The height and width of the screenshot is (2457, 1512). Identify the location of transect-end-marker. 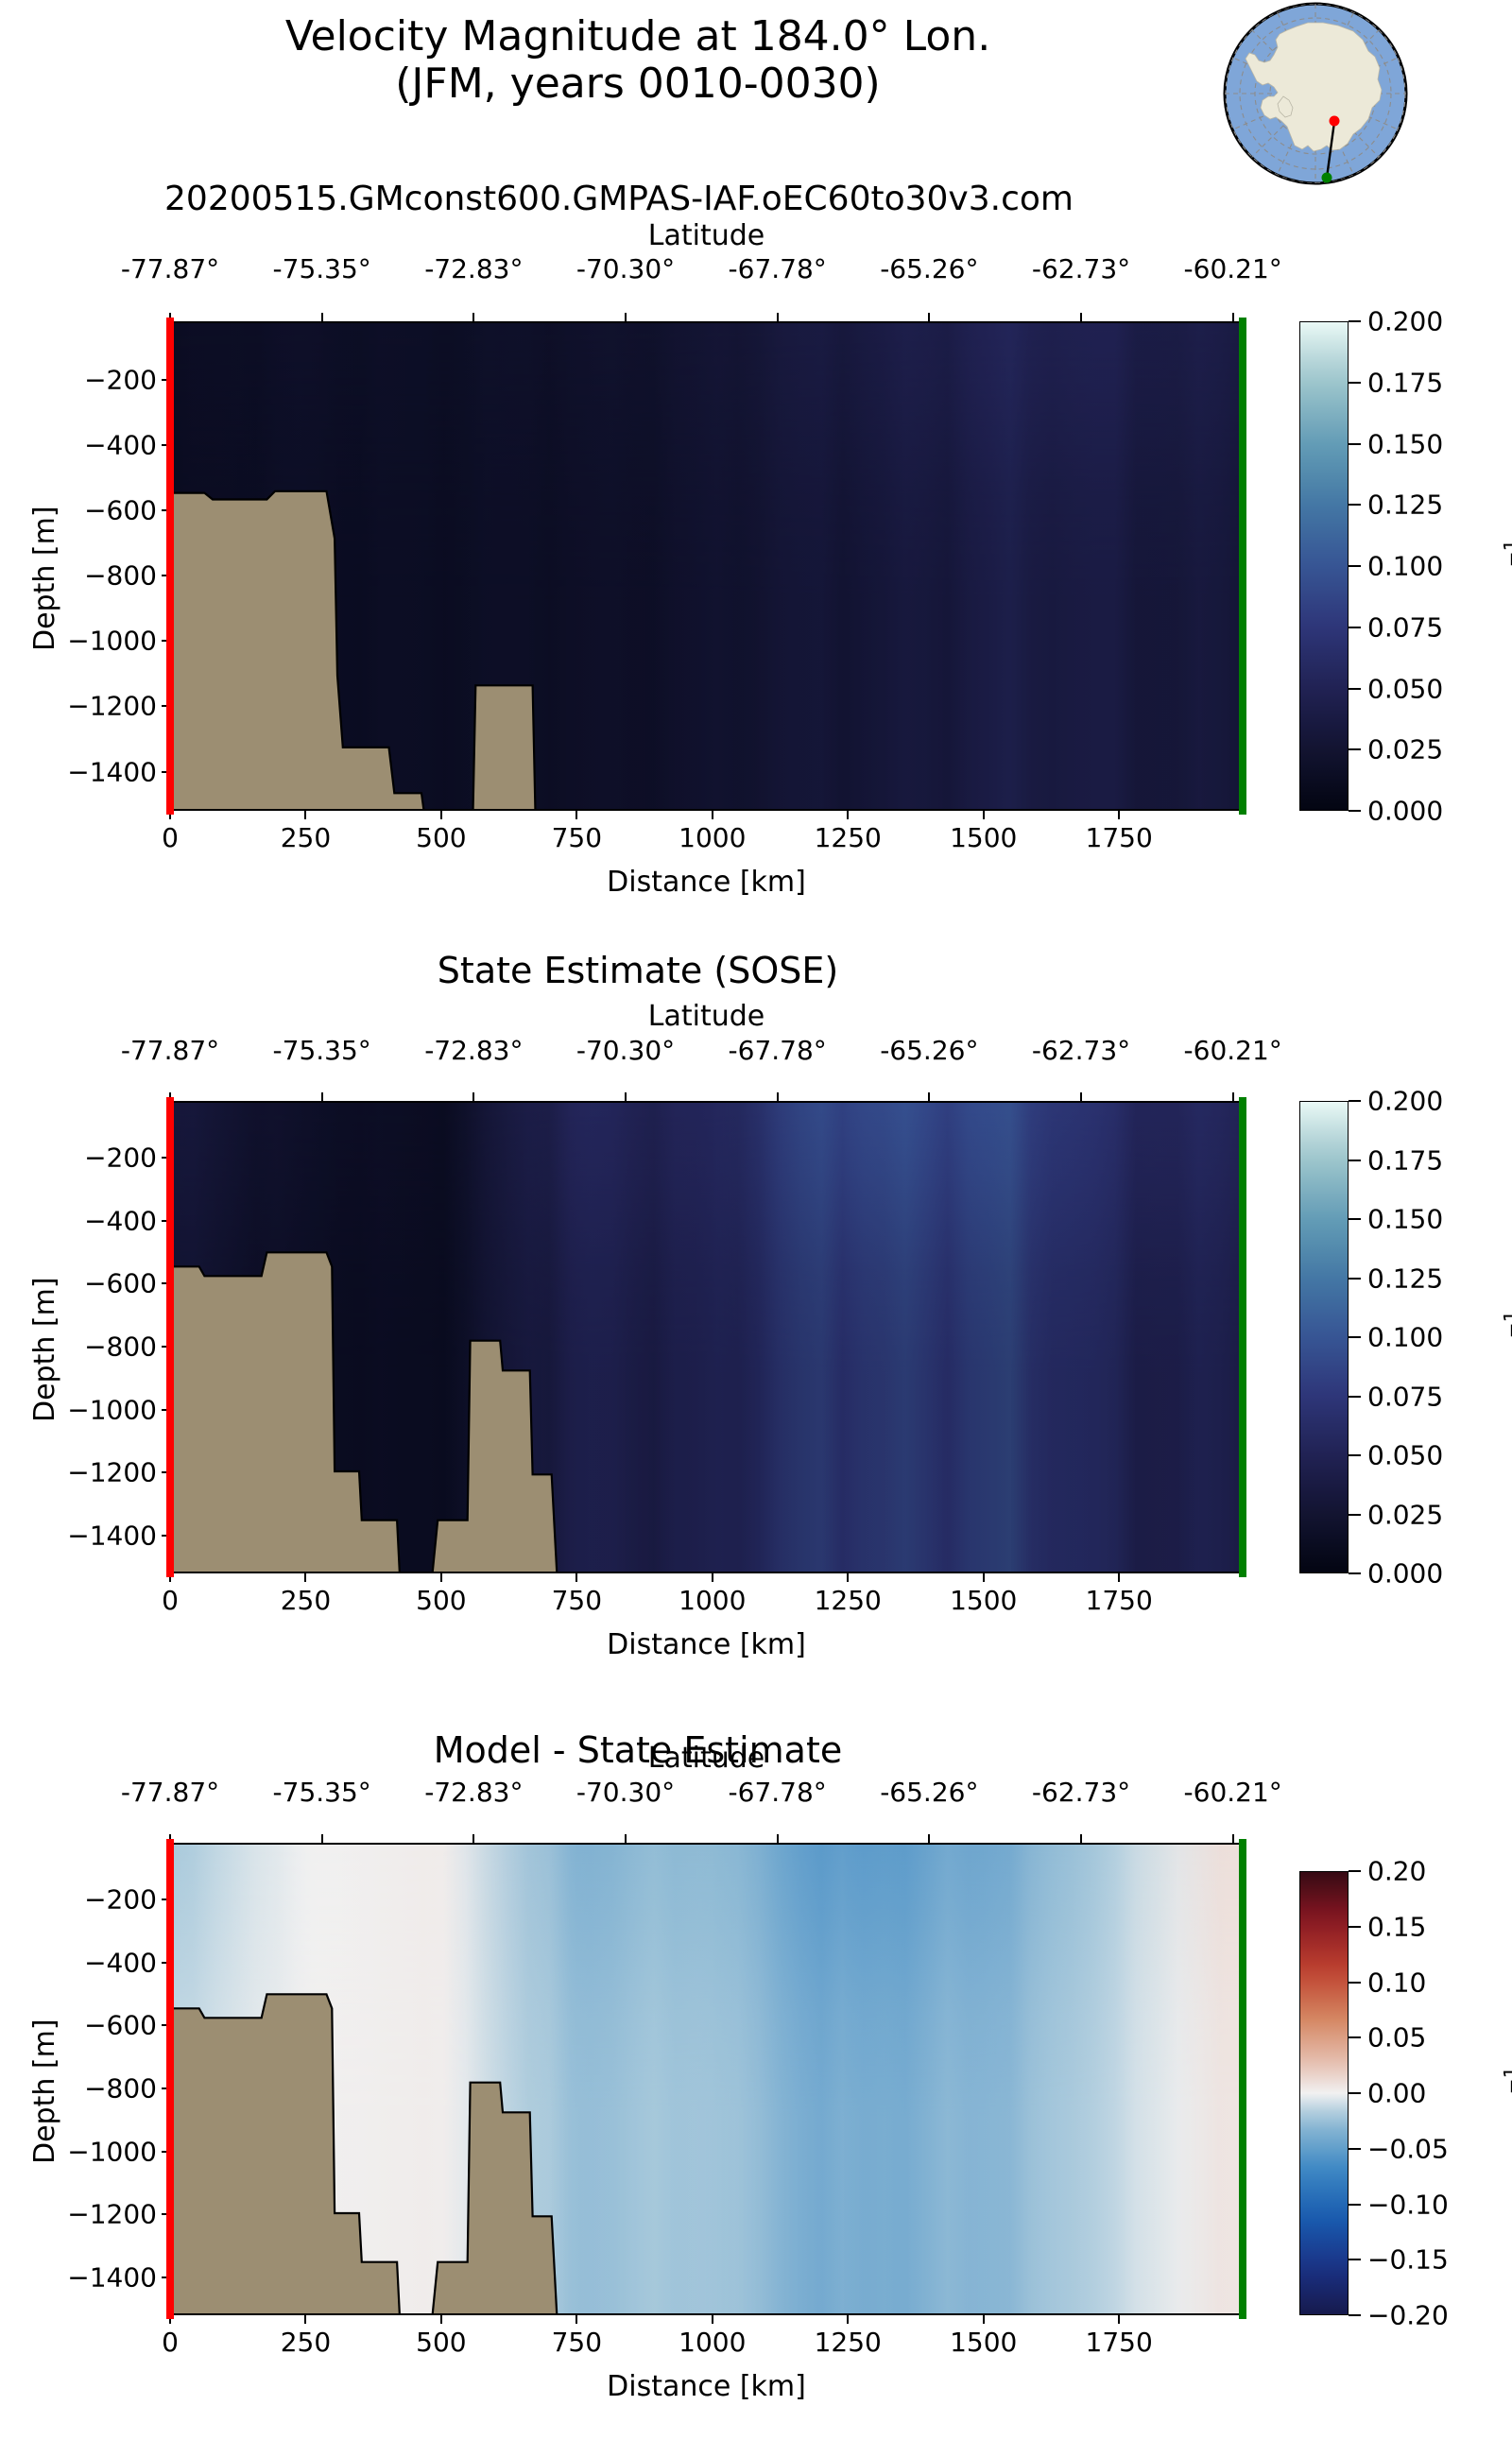
(1326, 177).